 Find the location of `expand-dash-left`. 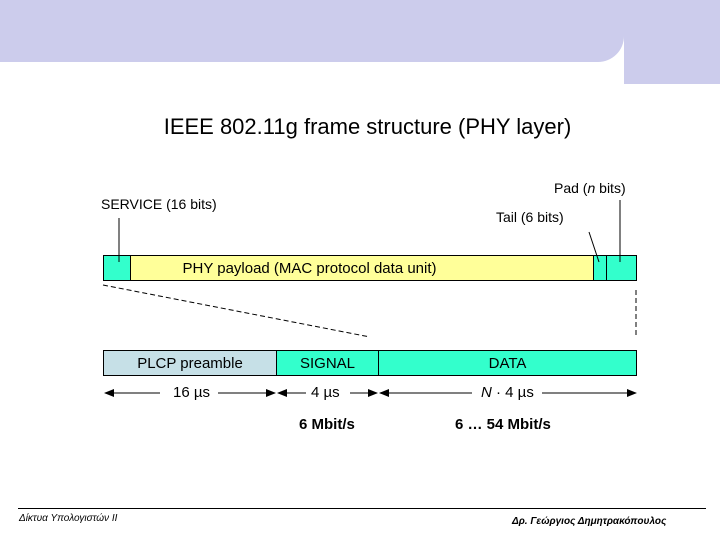

expand-dash-left is located at coordinates (236, 311).